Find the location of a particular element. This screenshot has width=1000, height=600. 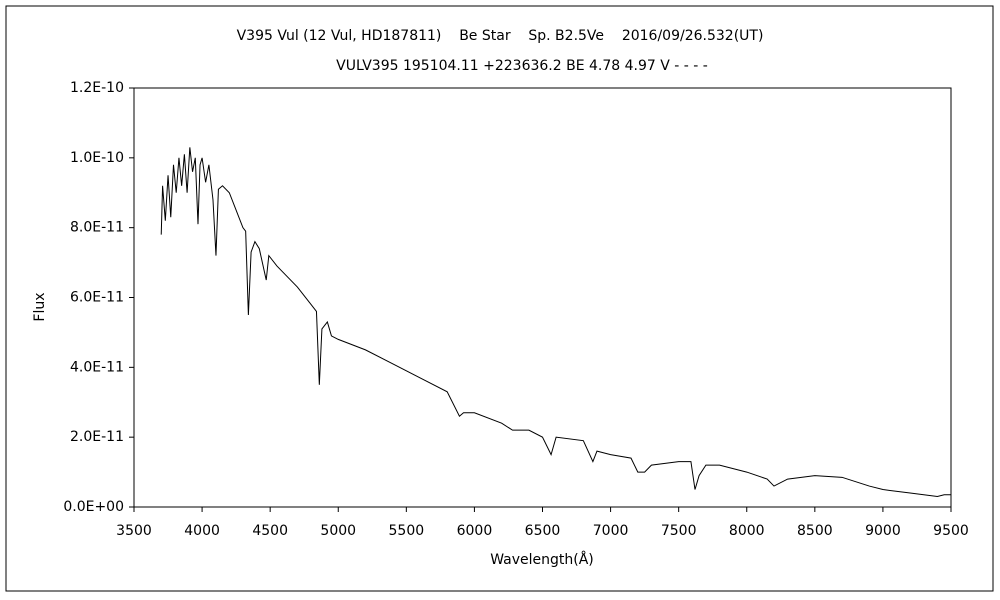

x-axis-label: Wavelength(Å) is located at coordinates (542, 559).